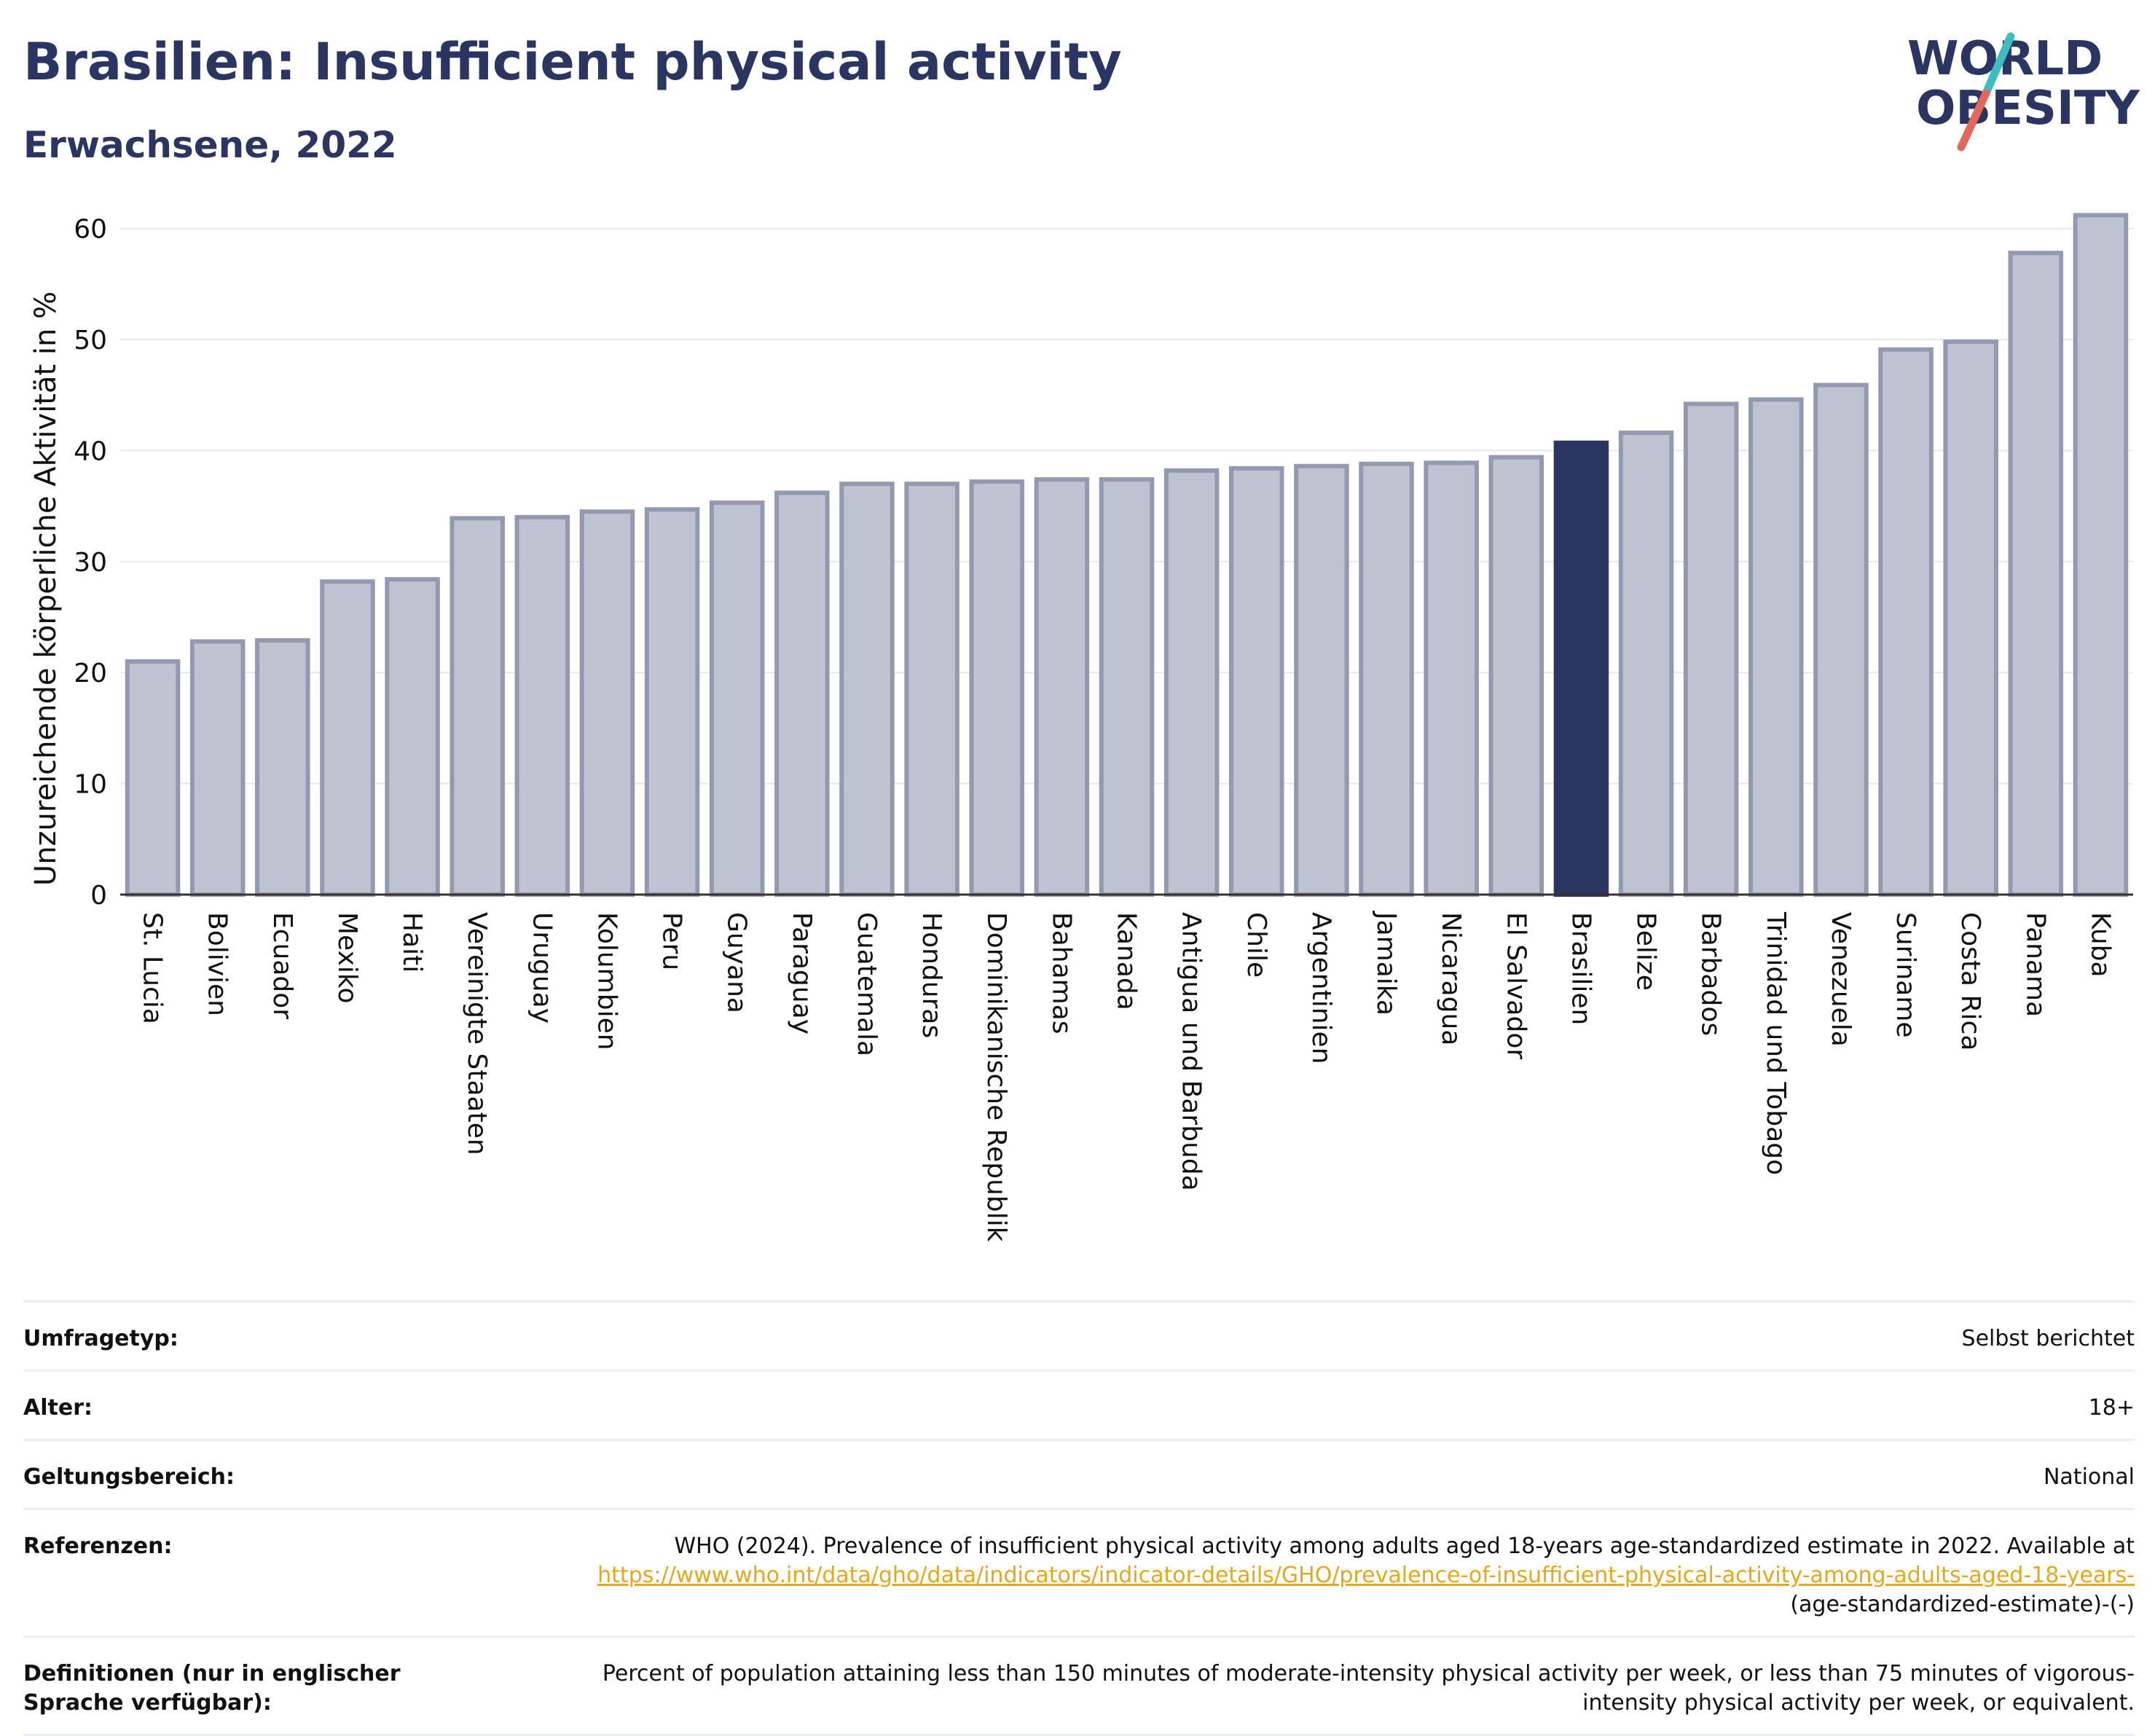  I want to click on x-tick-label: Venezuela, so click(1841, 979).